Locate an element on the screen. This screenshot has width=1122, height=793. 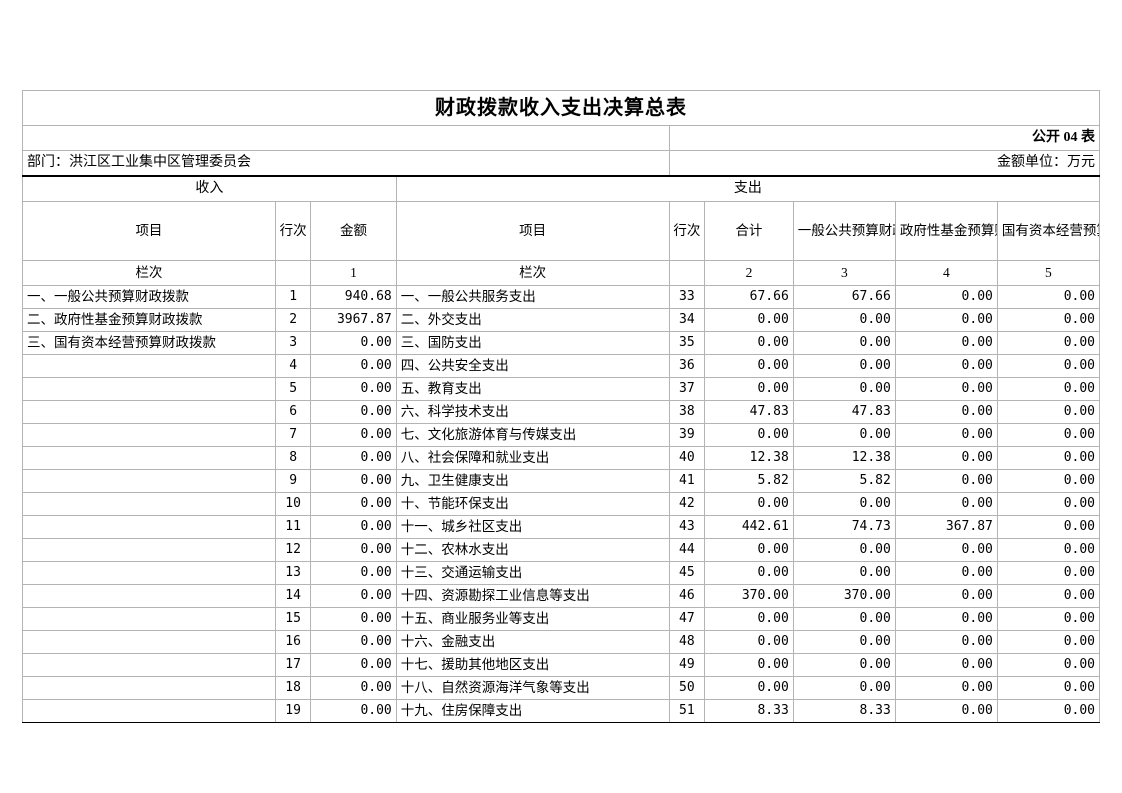
section-expense-label: 支出 is located at coordinates (748, 188).